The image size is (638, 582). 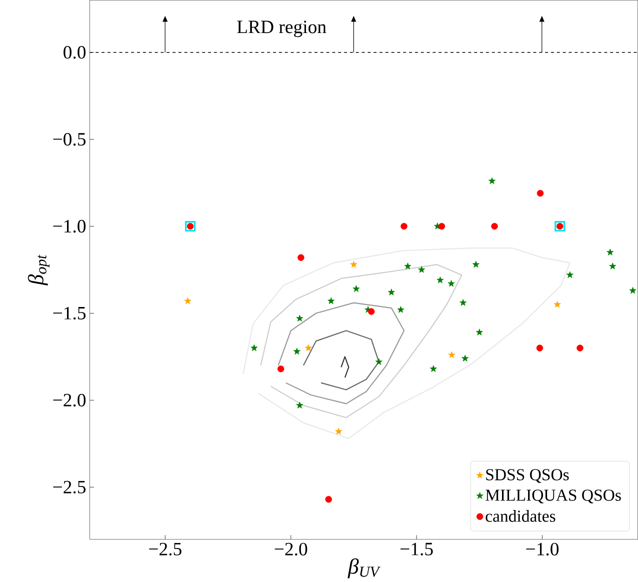 What do you see at coordinates (165, 549) in the screenshot?
I see `x-tick-label: −2.5` at bounding box center [165, 549].